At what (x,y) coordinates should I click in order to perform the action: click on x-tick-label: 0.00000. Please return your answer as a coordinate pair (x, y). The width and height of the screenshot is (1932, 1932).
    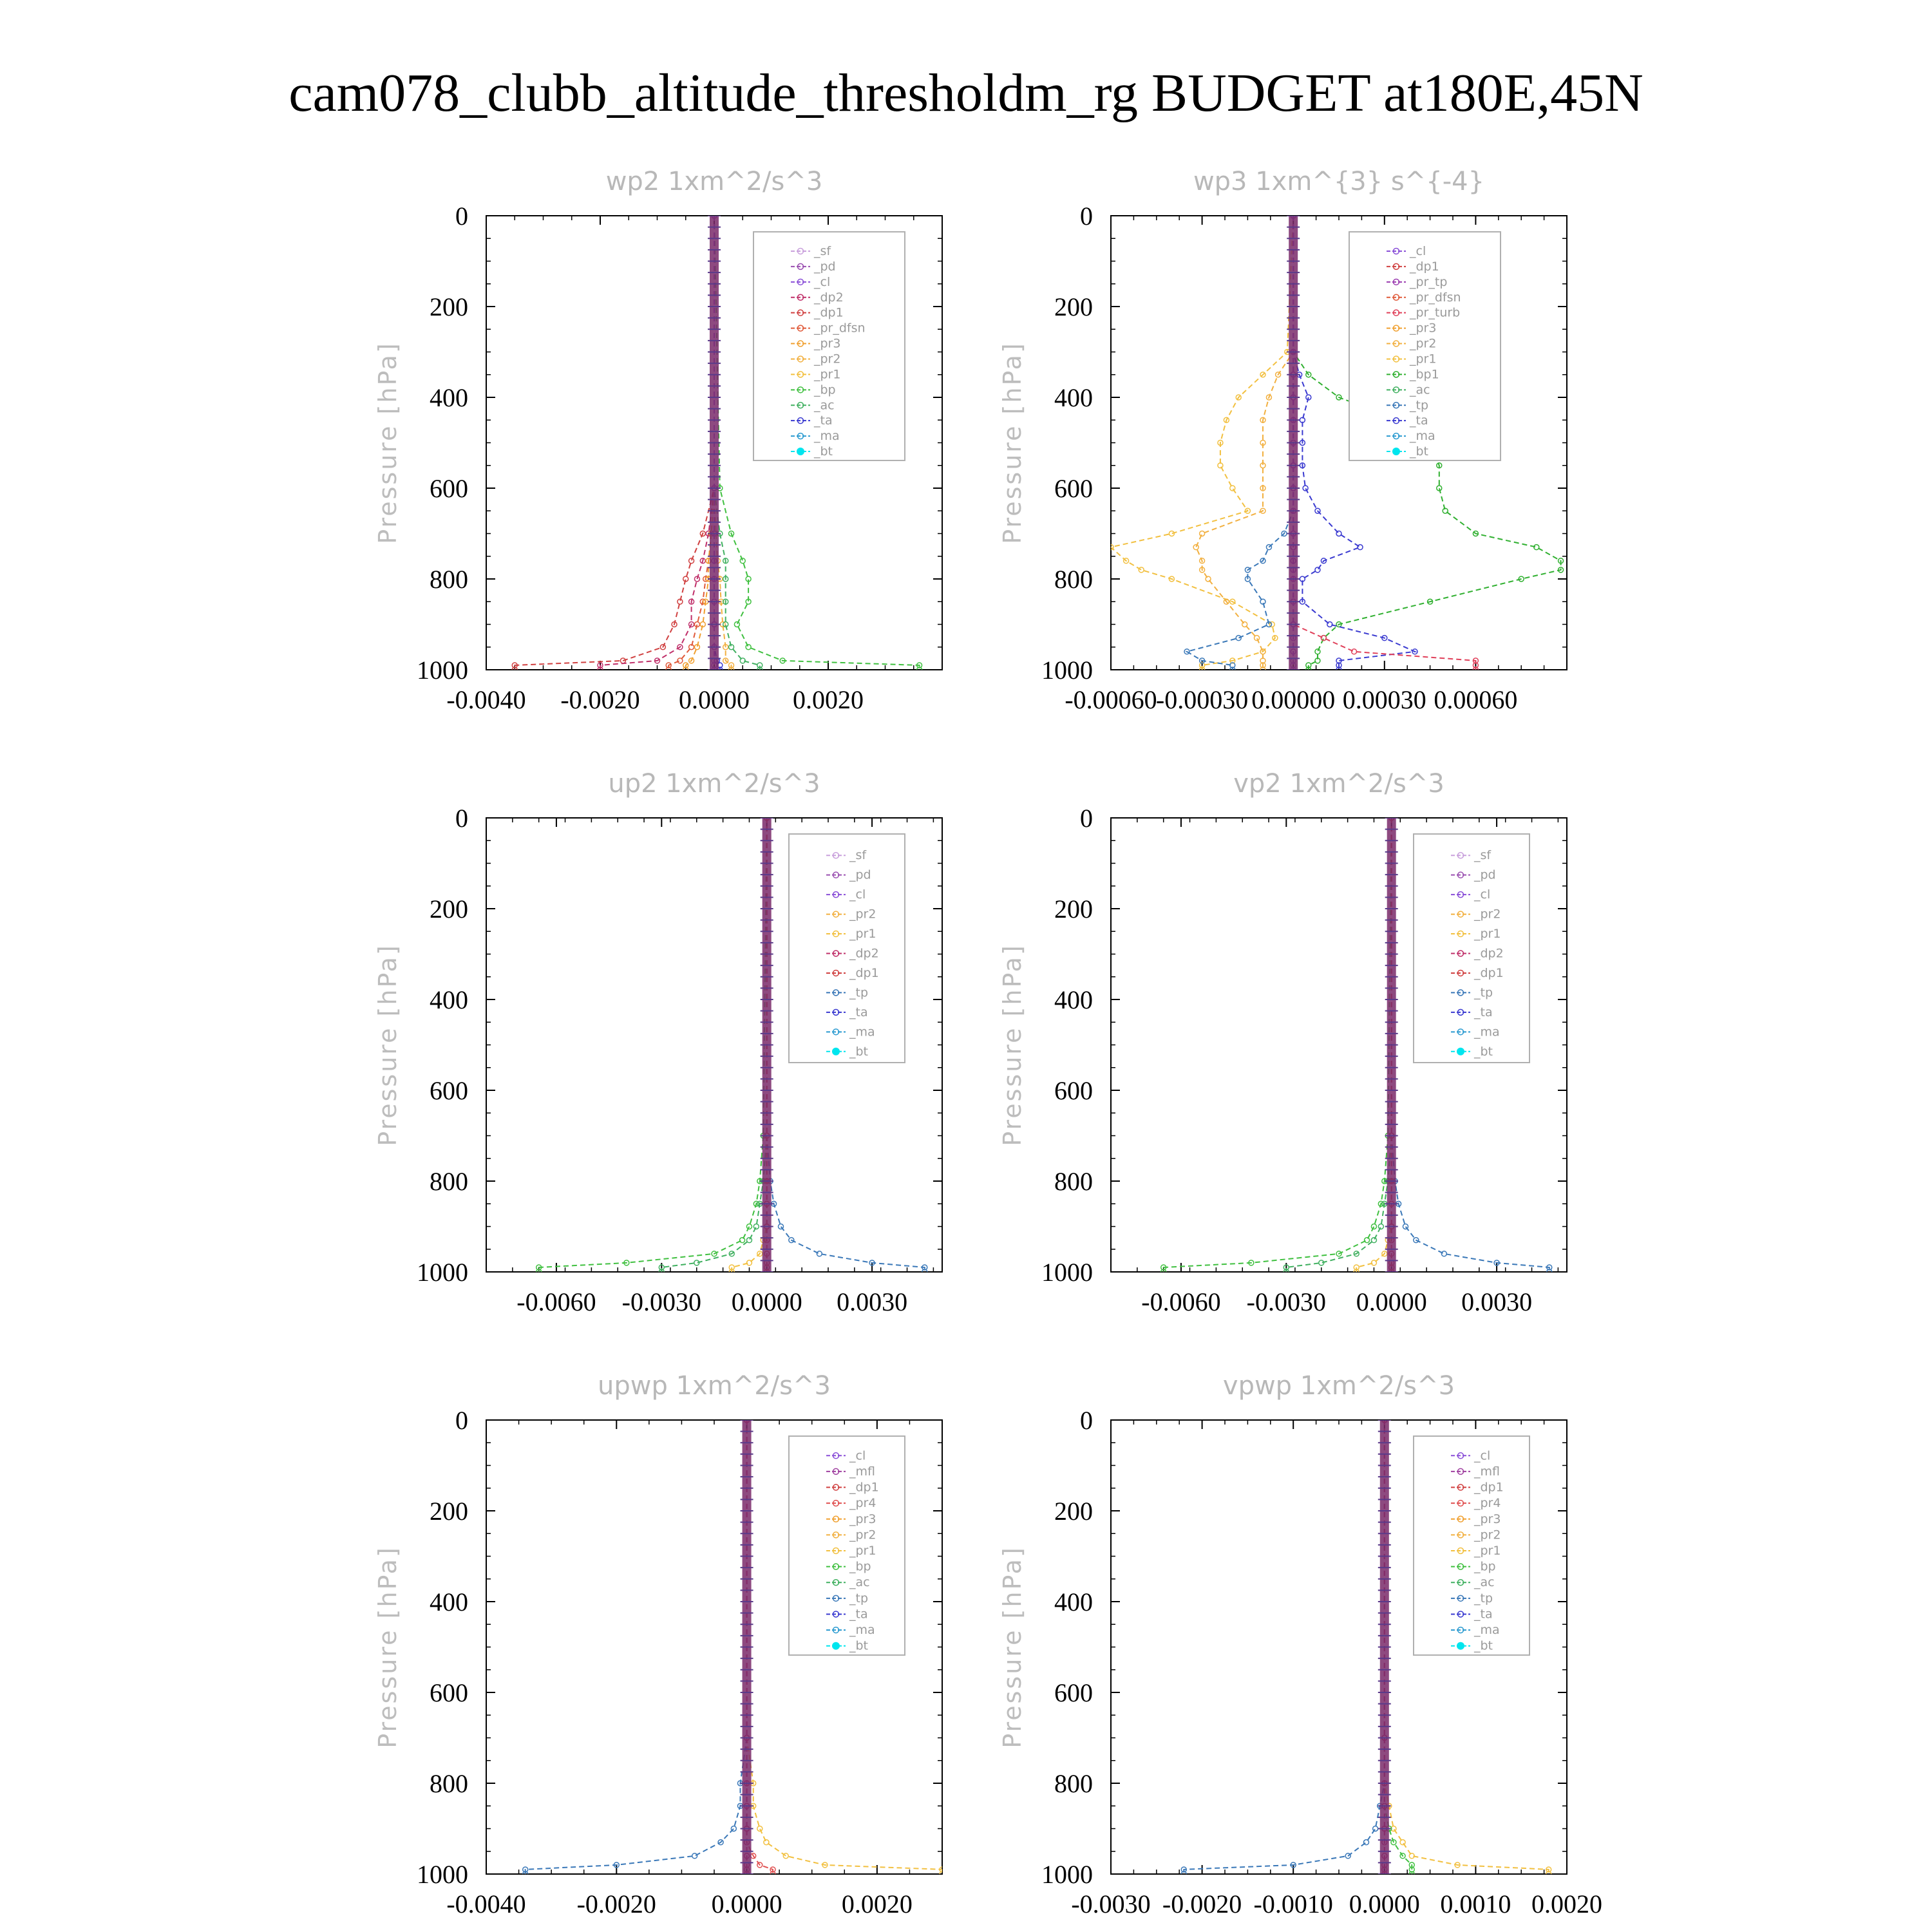
    Looking at the image, I should click on (1293, 699).